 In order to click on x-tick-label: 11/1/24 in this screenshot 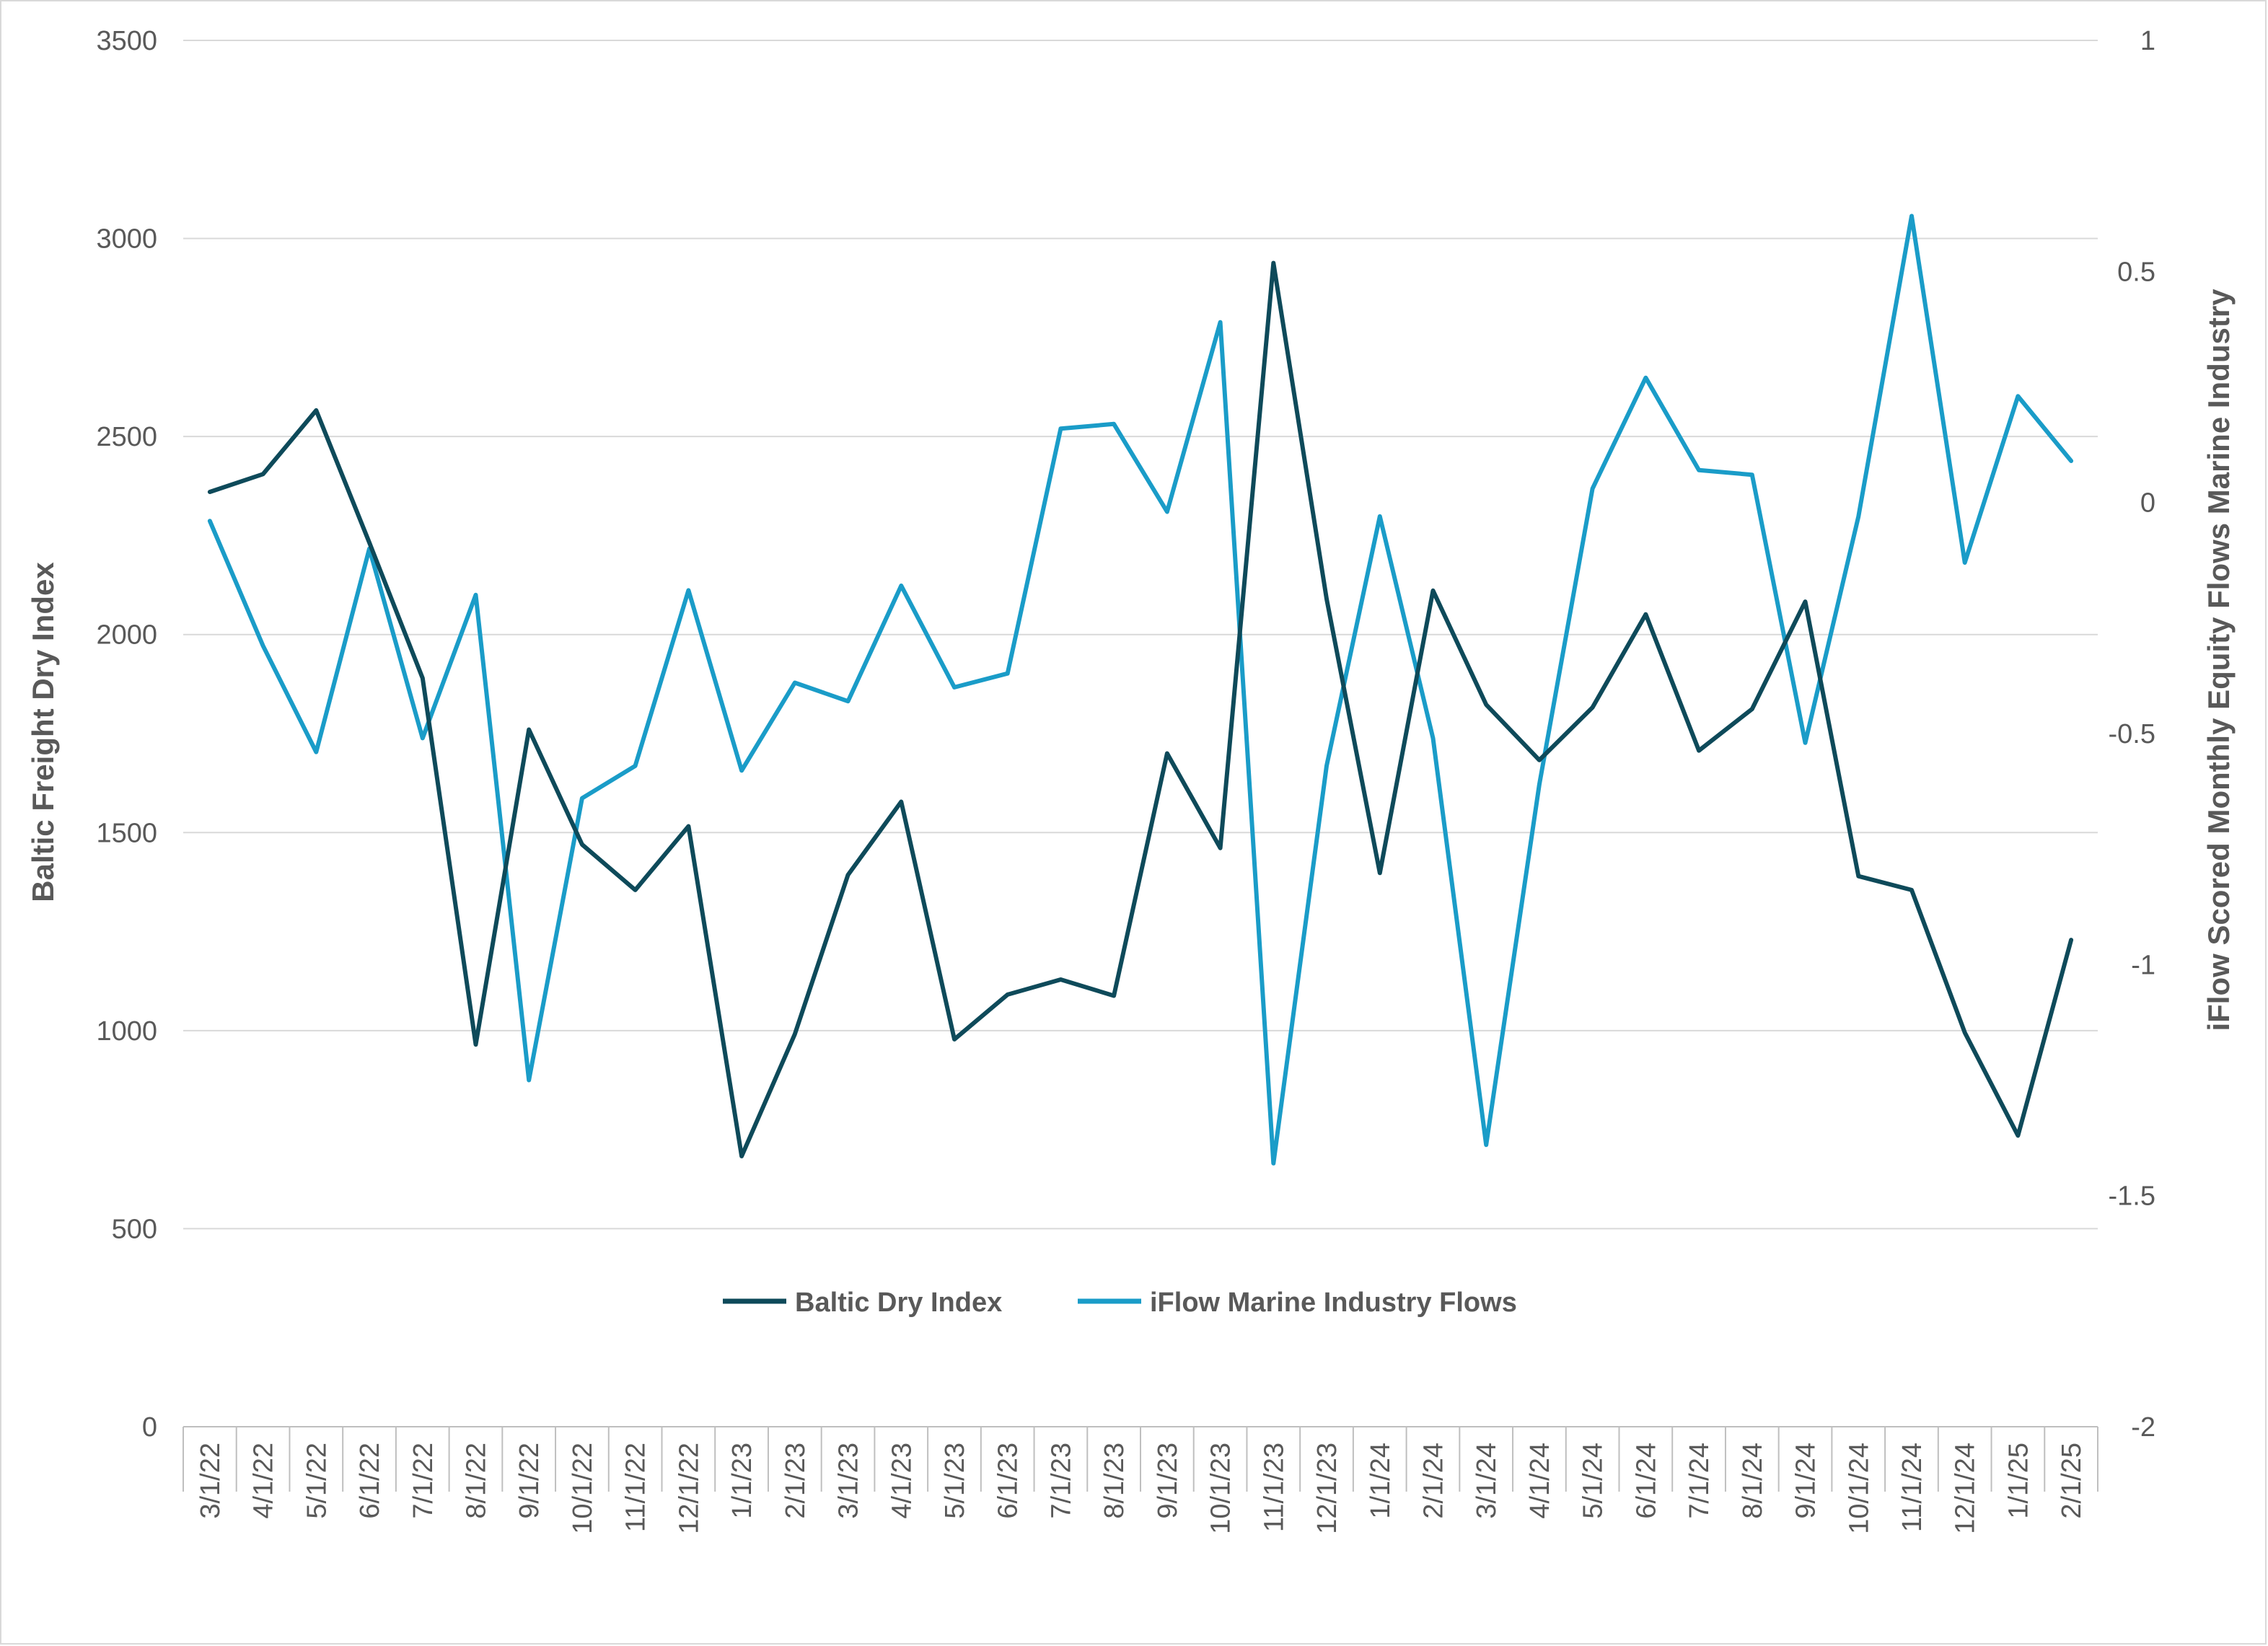, I will do `click(1912, 1487)`.